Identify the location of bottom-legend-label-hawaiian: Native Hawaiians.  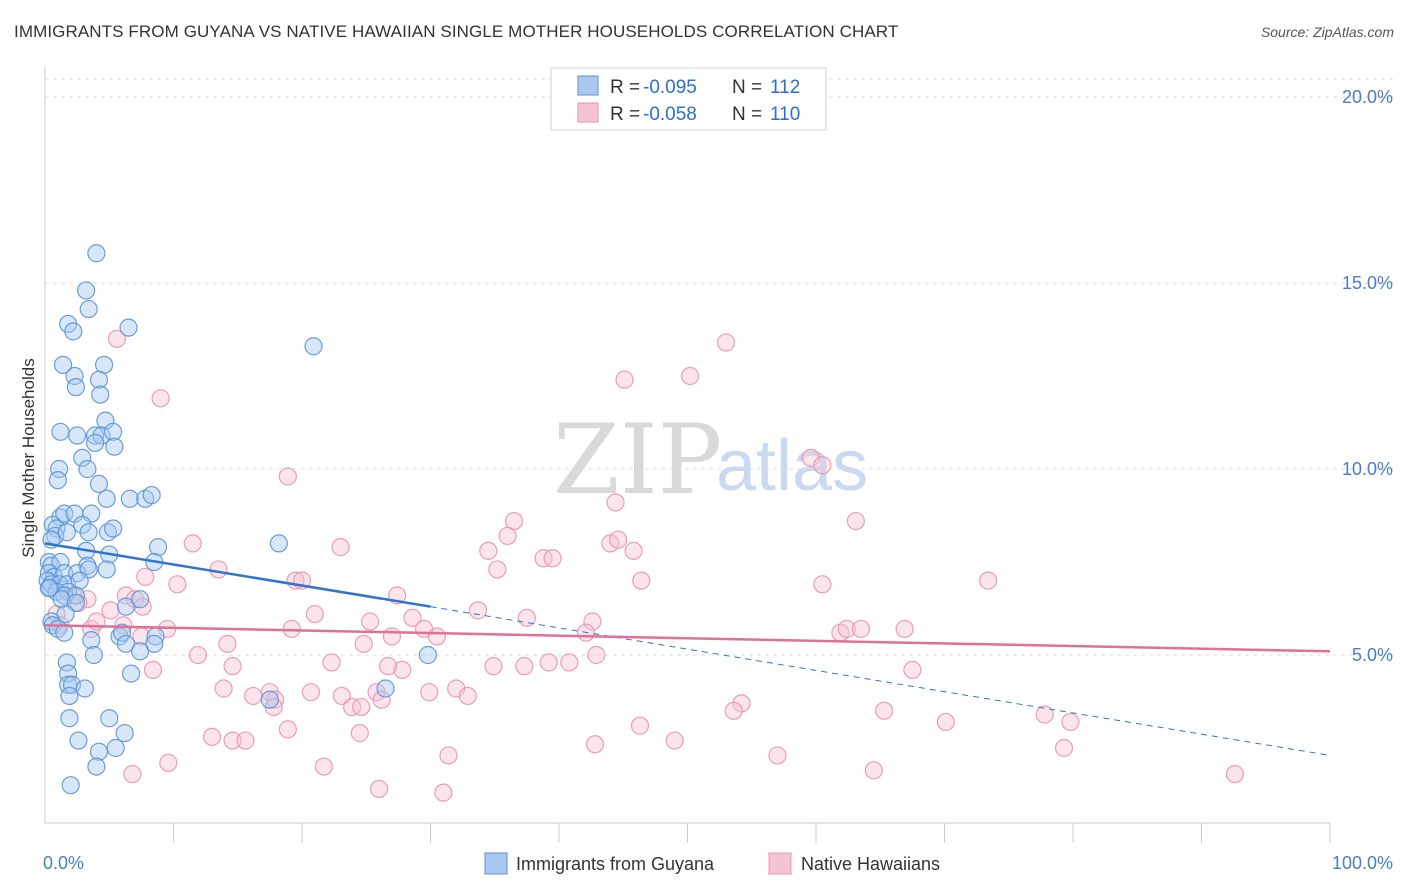
(870, 864).